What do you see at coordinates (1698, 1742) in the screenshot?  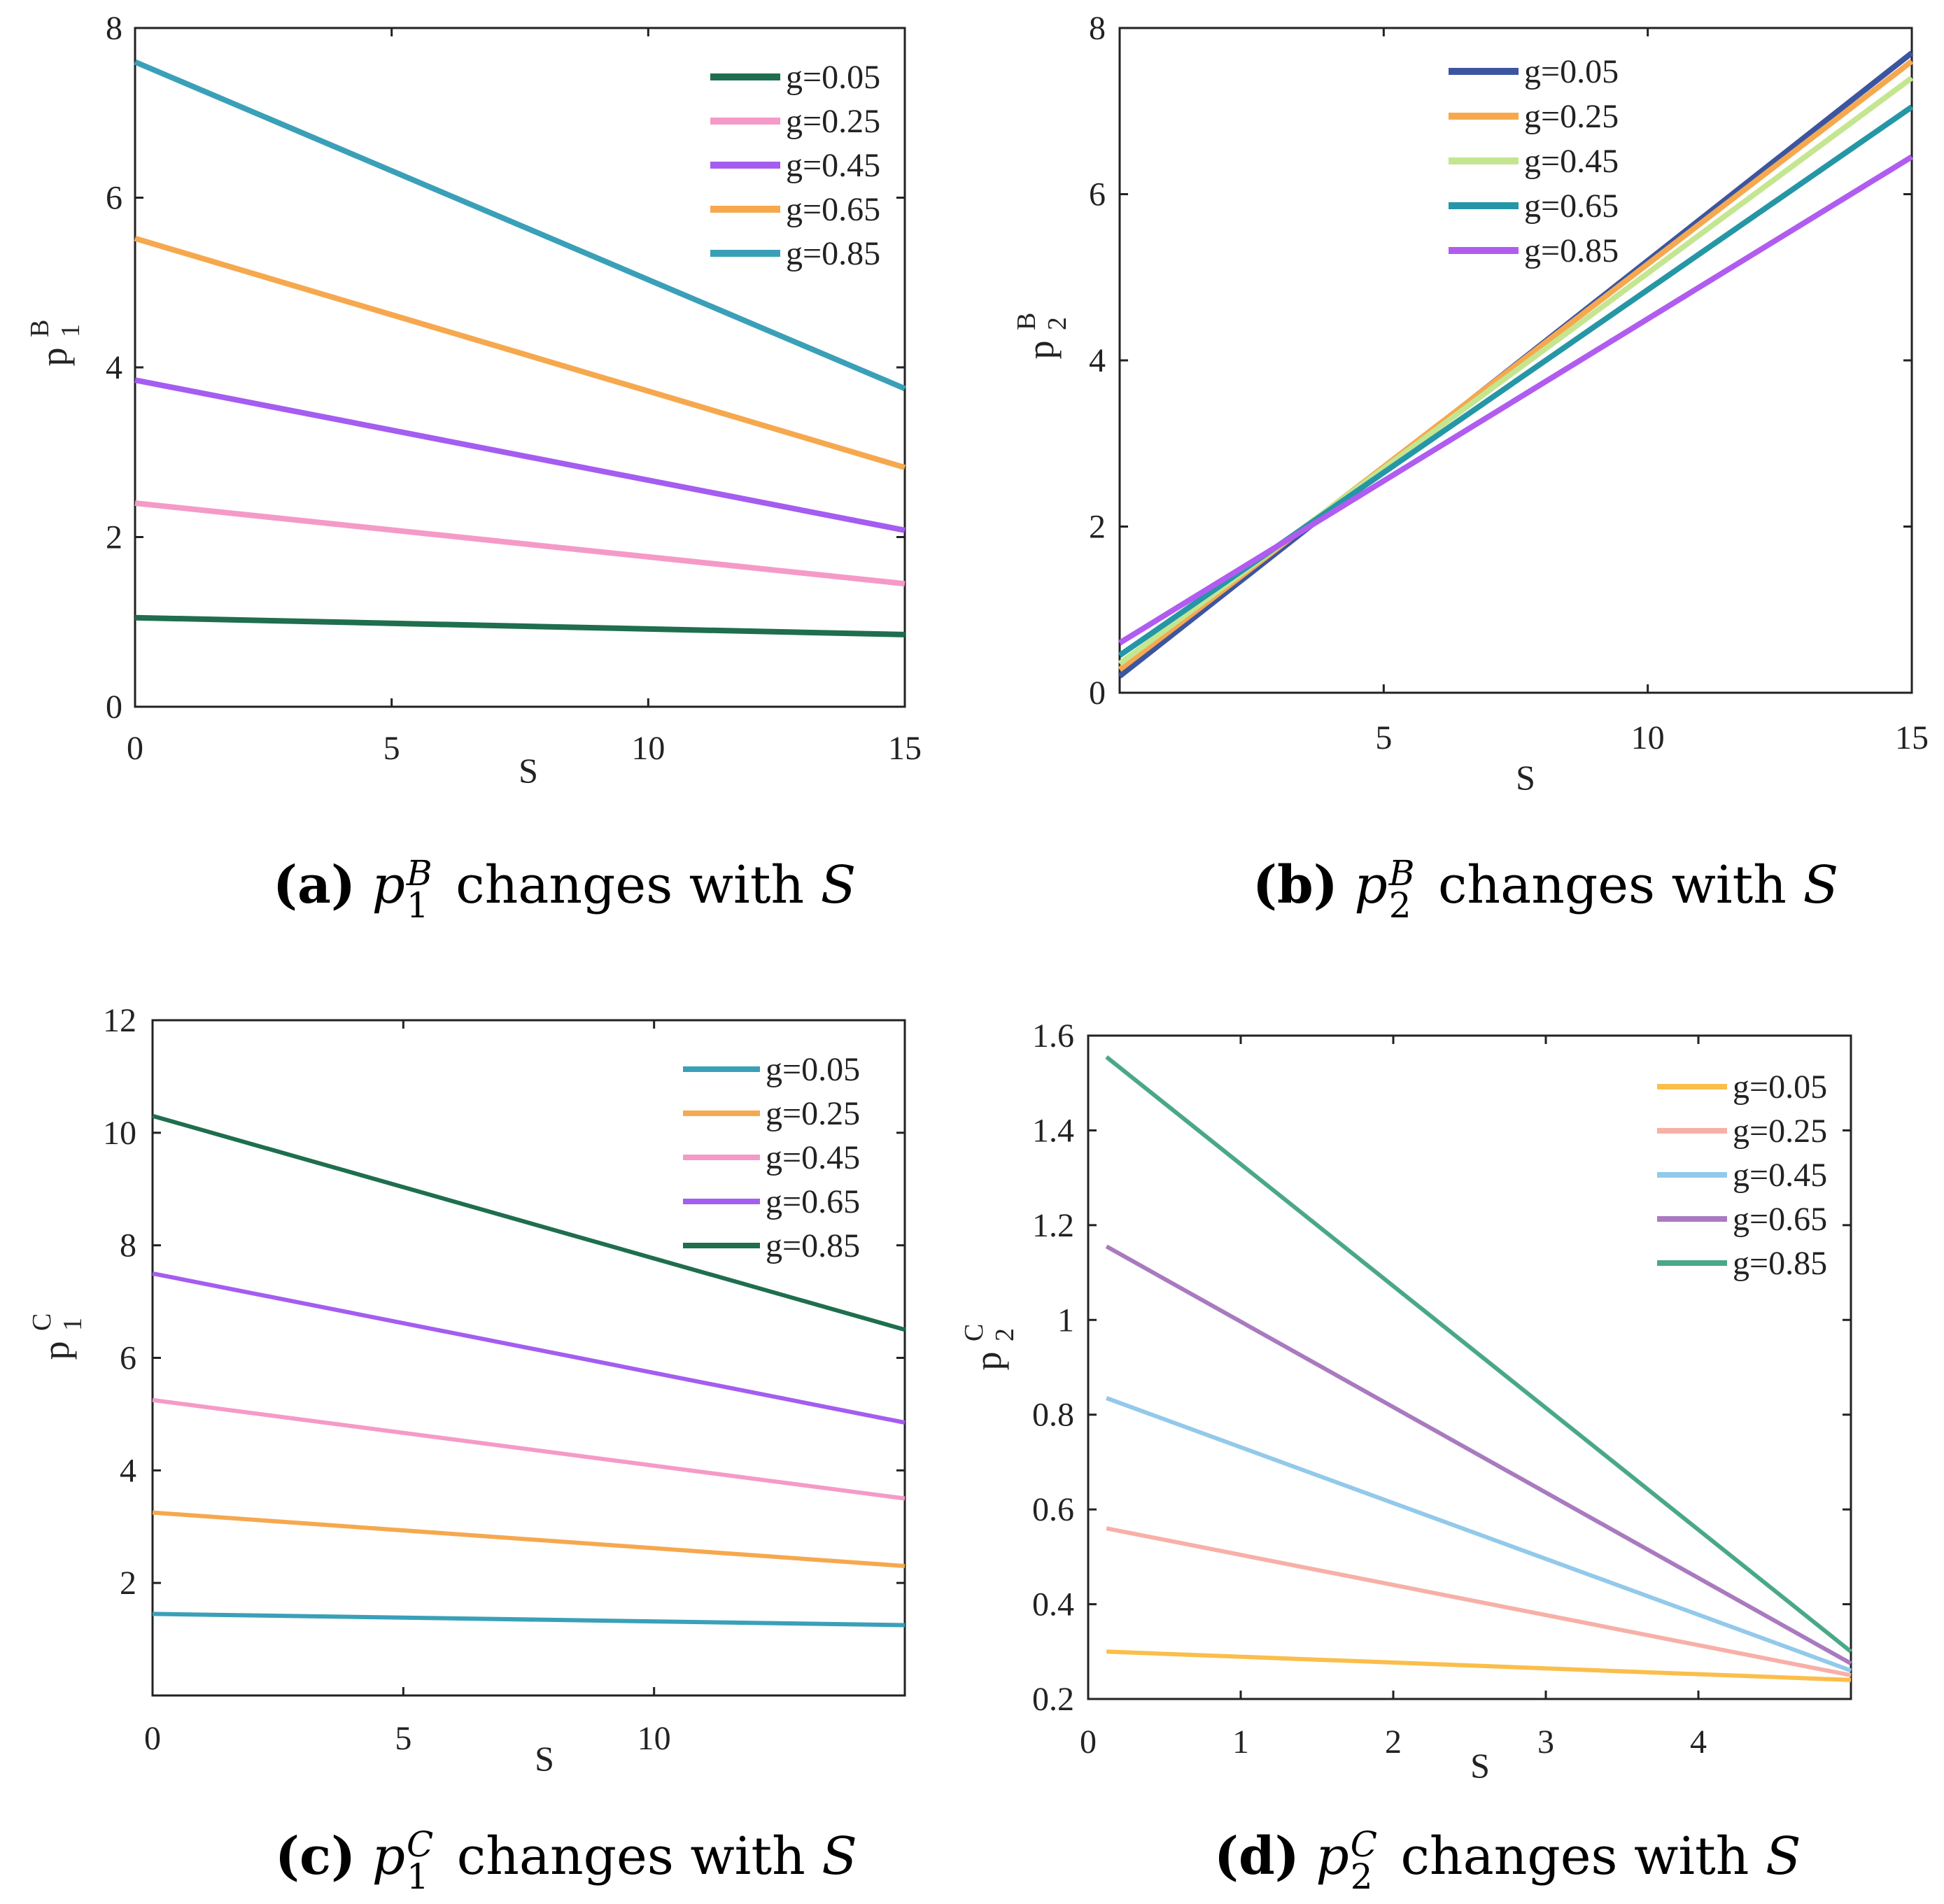 I see `x-tick-label: 4` at bounding box center [1698, 1742].